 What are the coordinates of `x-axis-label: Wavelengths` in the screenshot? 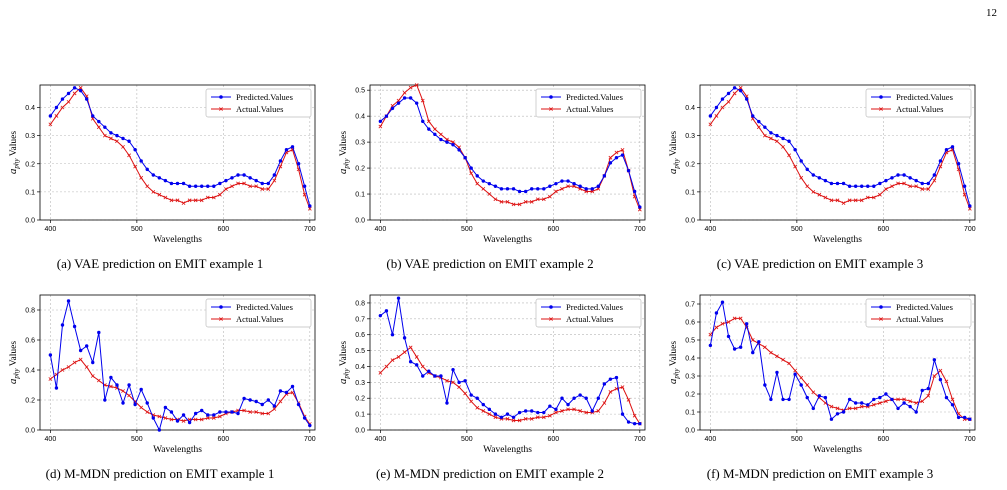 It's located at (177, 450).